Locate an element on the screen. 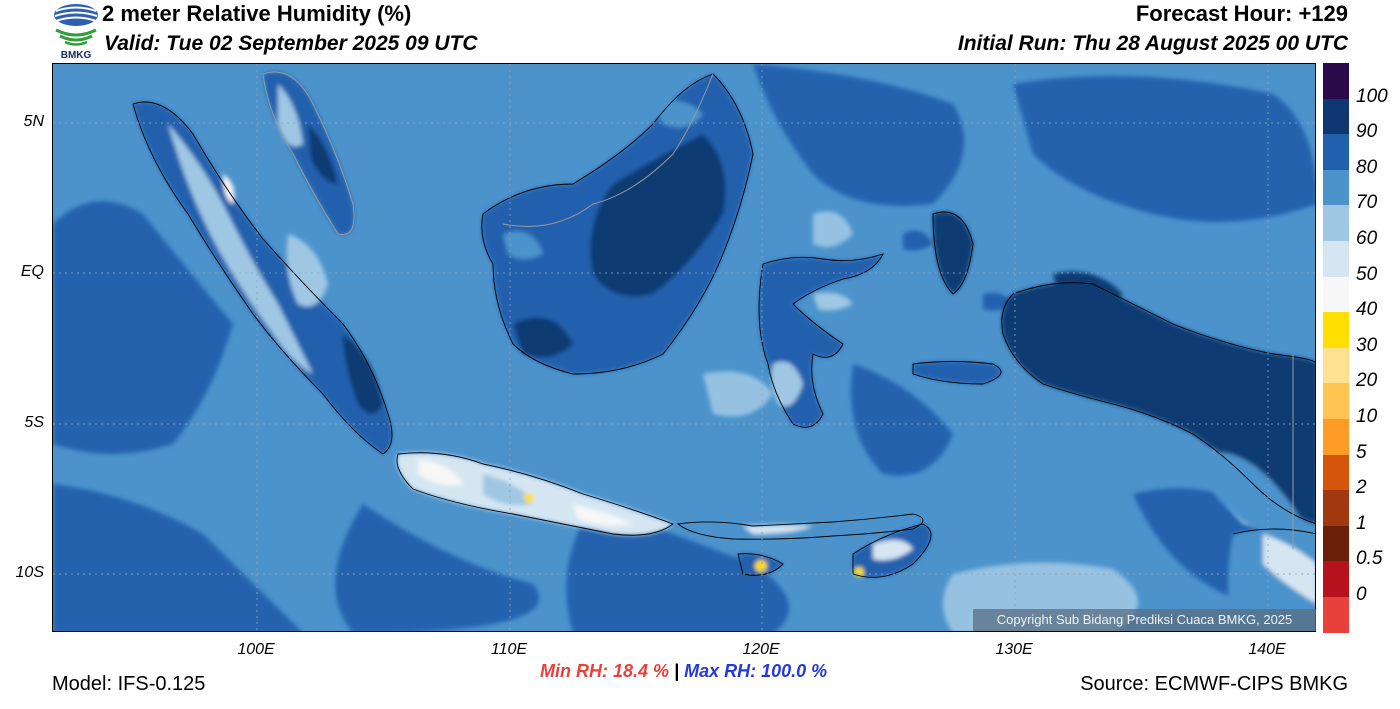  colorbar-label: 60 is located at coordinates (1367, 238).